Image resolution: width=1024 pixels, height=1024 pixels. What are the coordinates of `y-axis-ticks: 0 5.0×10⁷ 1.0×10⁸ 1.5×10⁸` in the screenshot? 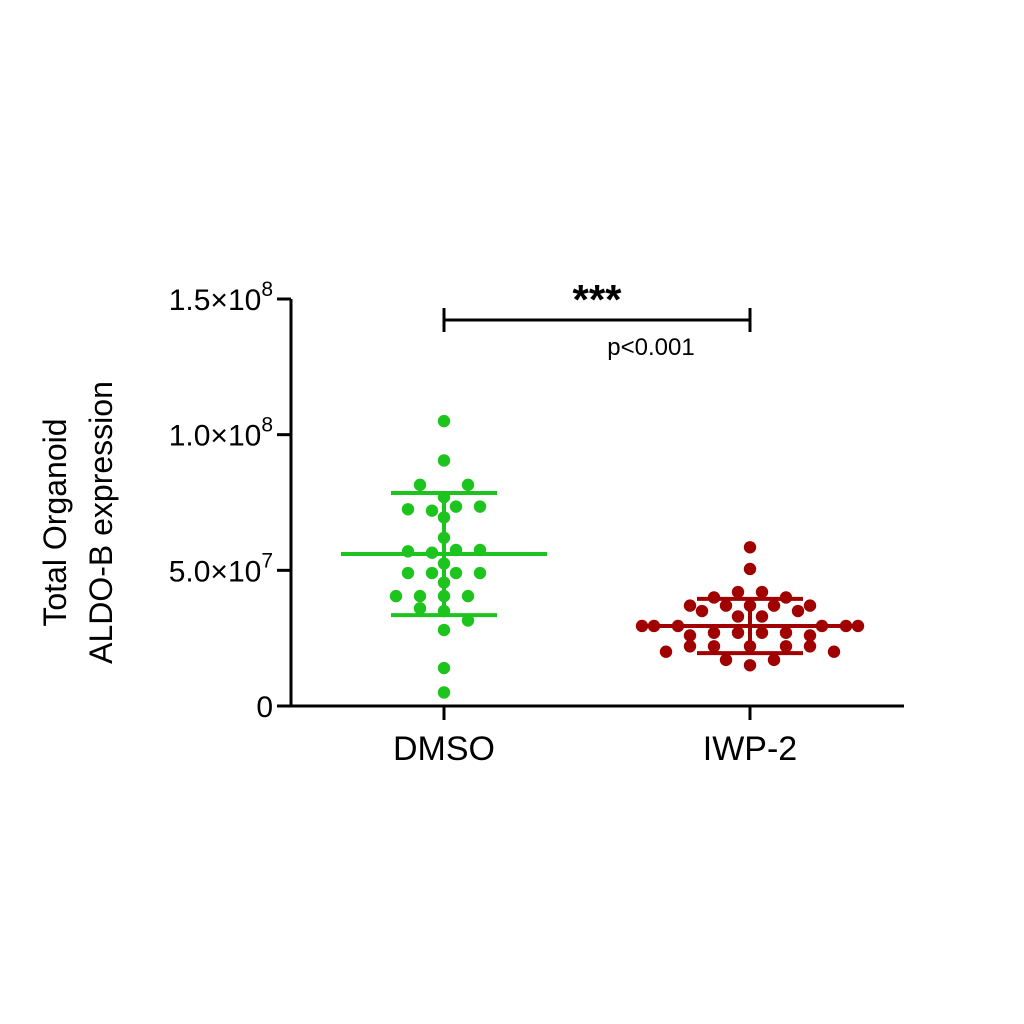 It's located at (230, 501).